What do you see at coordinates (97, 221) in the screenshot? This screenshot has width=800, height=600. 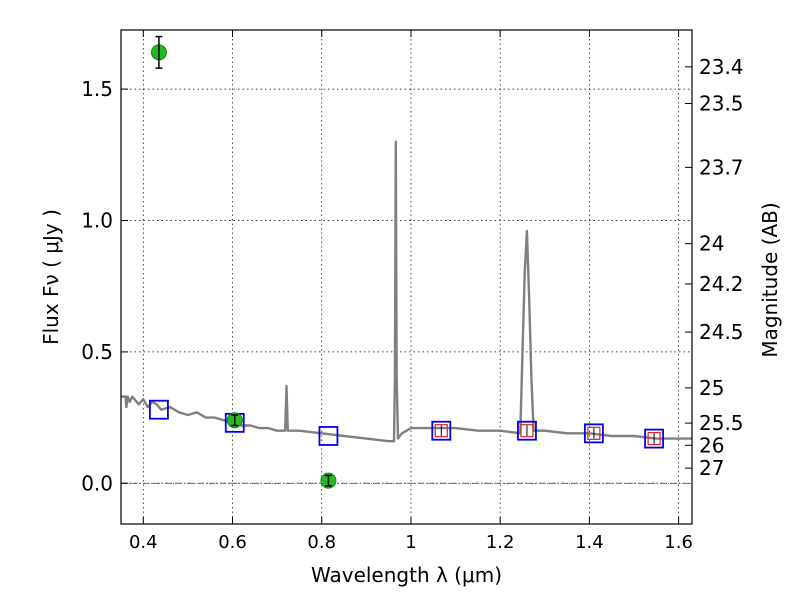 I see `y-tick-label-2: 1.0` at bounding box center [97, 221].